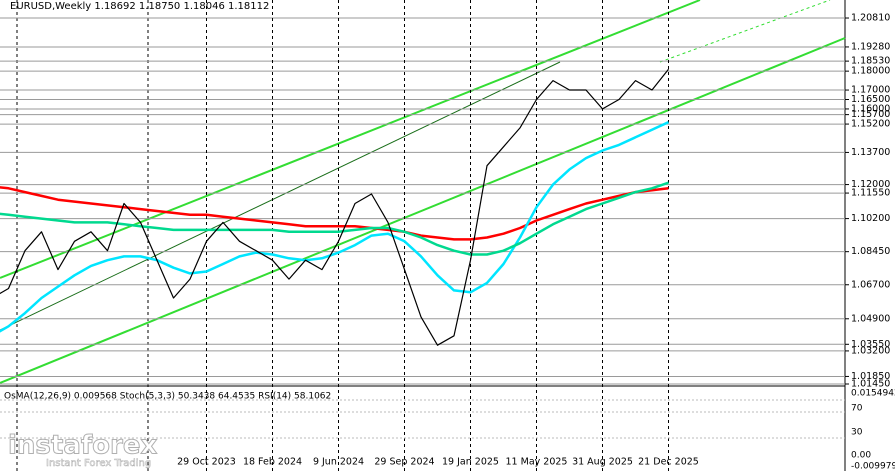 This screenshot has width=895, height=471. What do you see at coordinates (422, 419) in the screenshot?
I see `sub-panel-levels` at bounding box center [422, 419].